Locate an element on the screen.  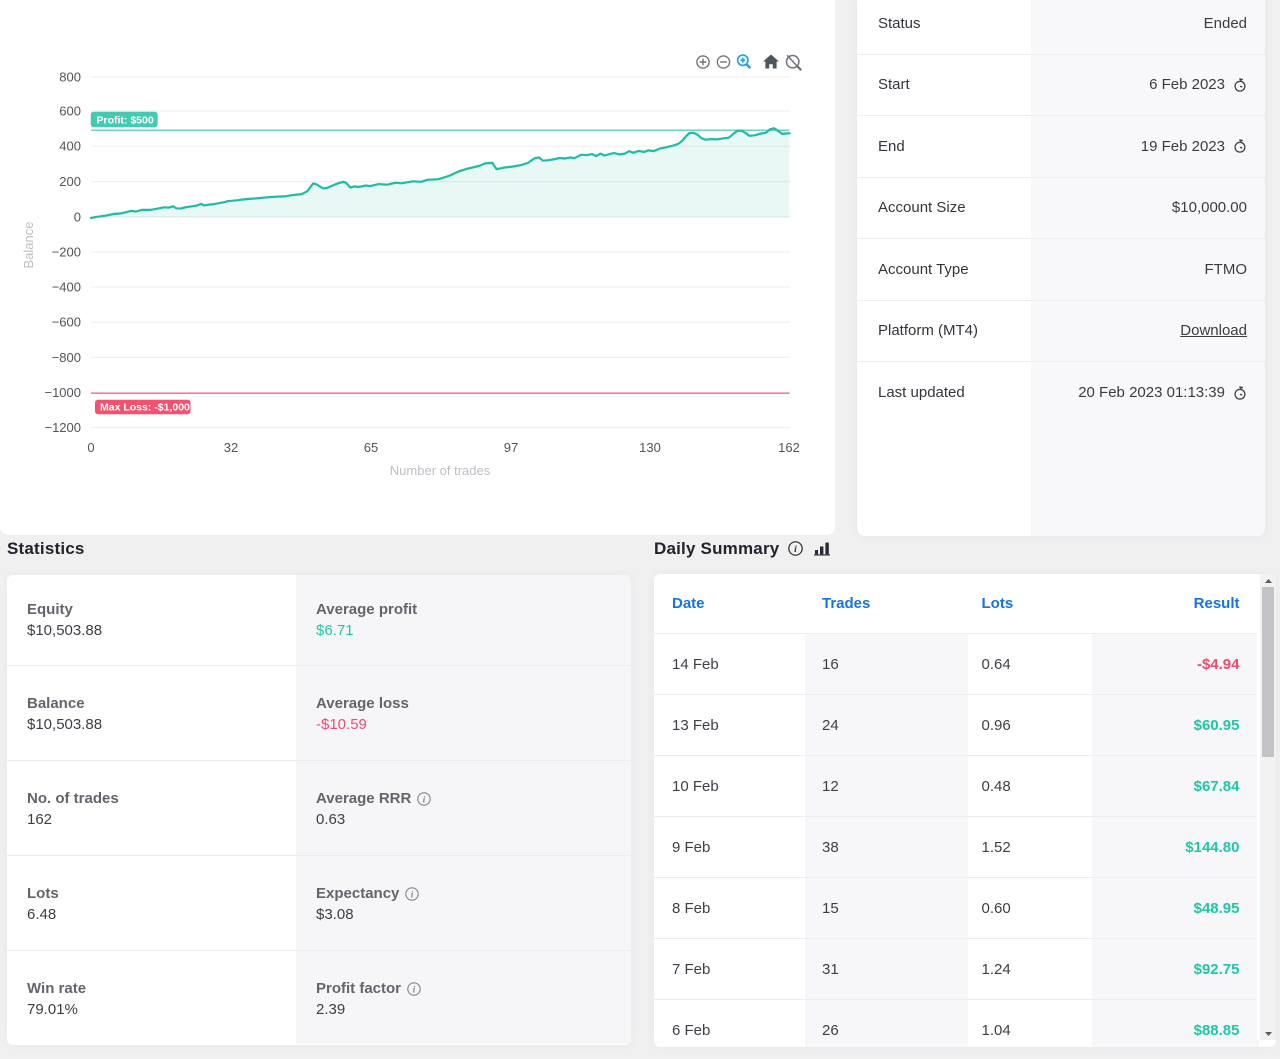
svg-text: 400 is located at coordinates (70, 146).